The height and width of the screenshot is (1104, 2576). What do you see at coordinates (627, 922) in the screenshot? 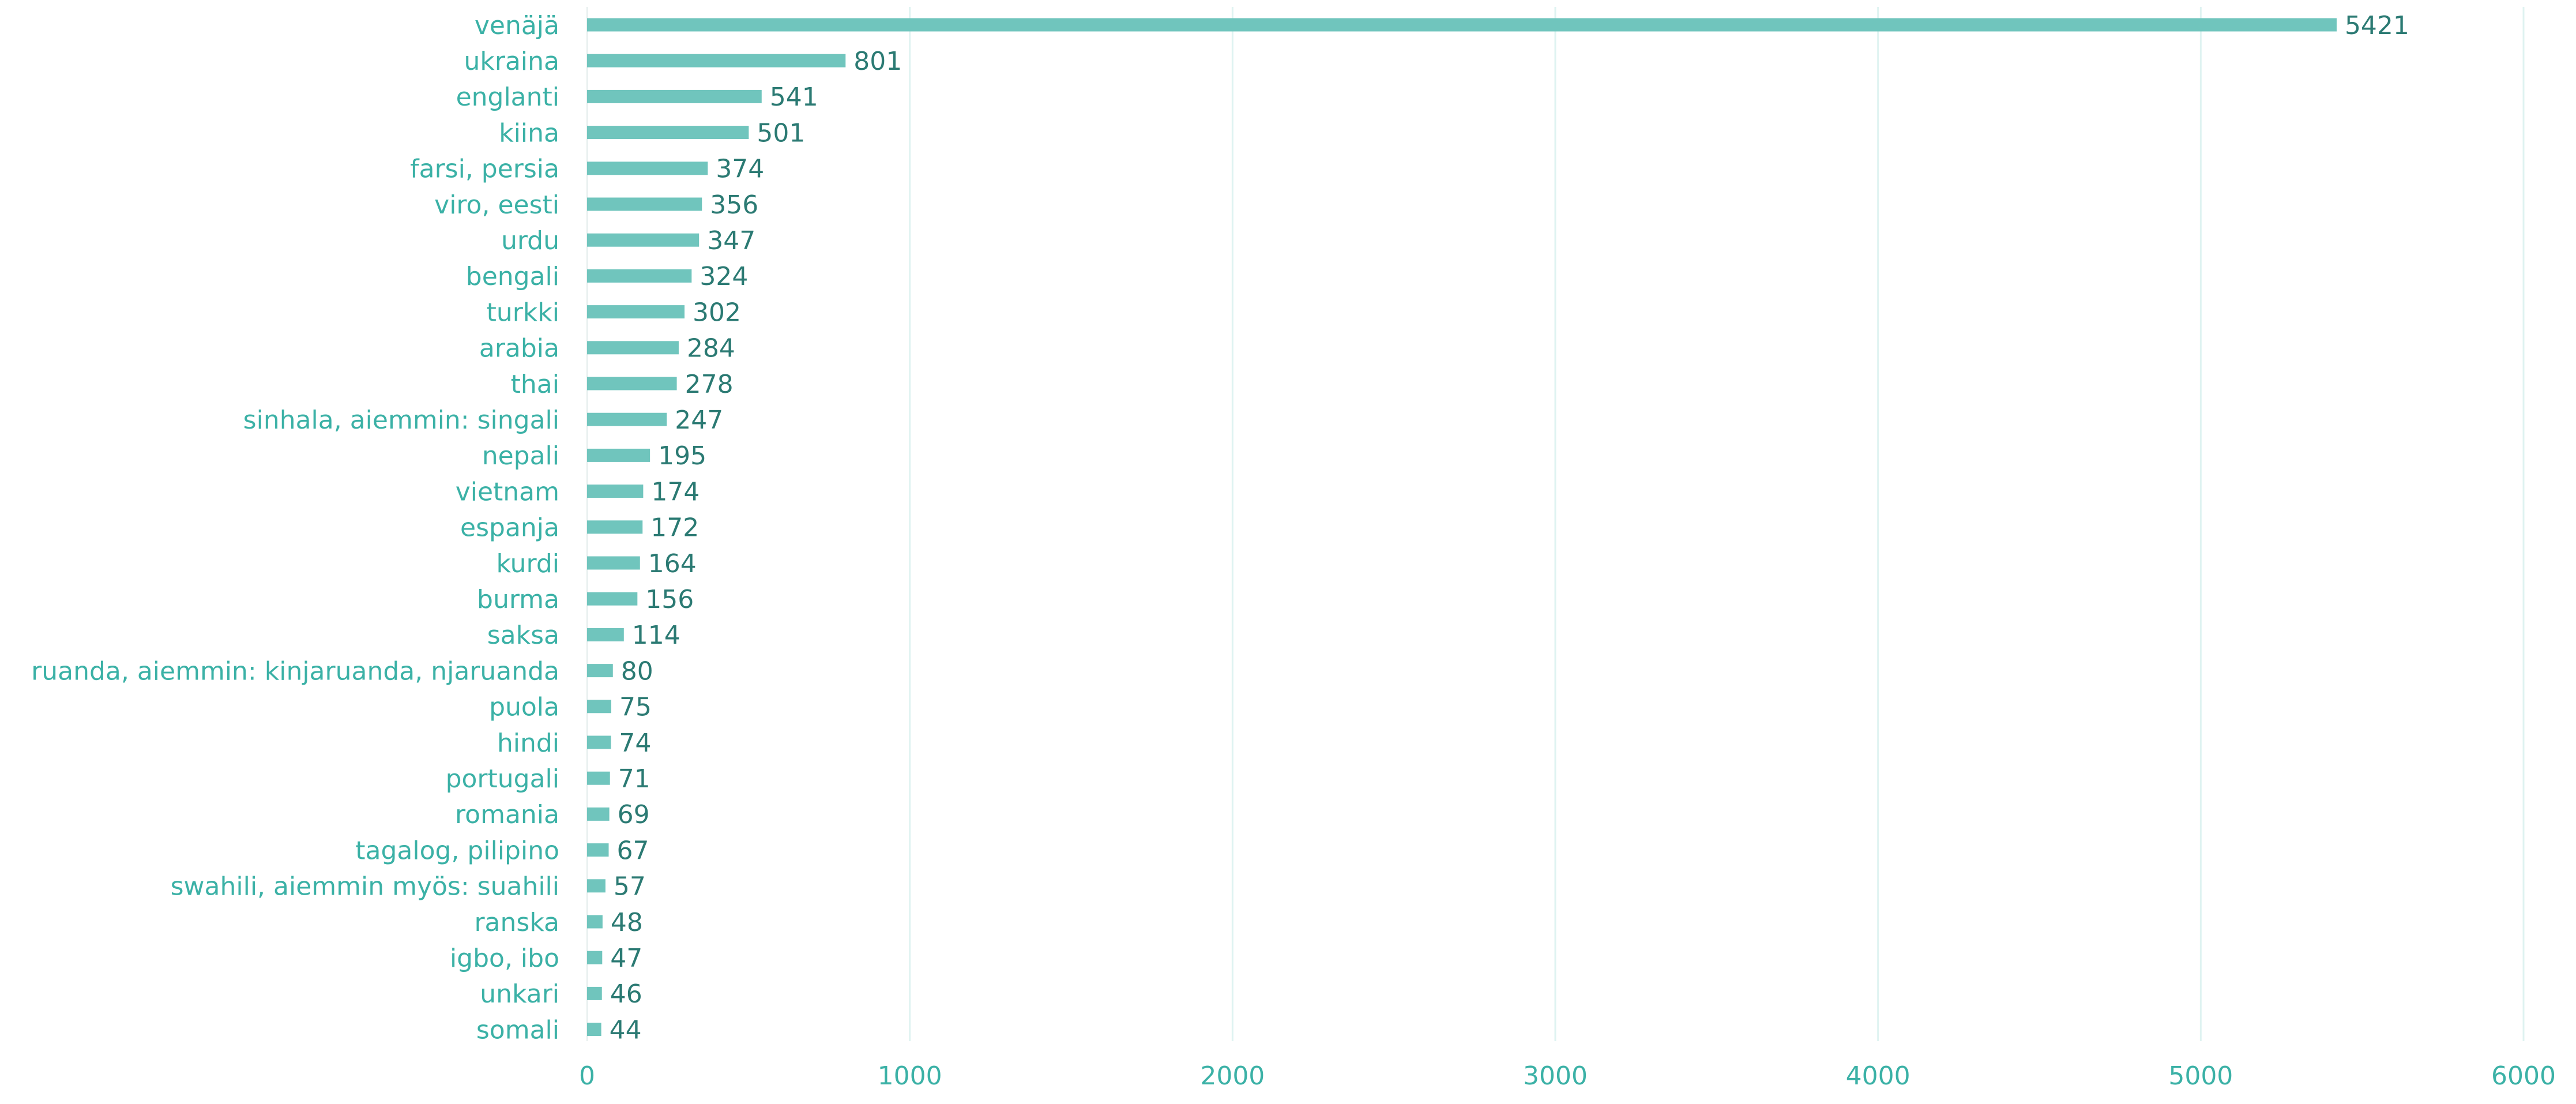
I see `data-label: 48` at bounding box center [627, 922].